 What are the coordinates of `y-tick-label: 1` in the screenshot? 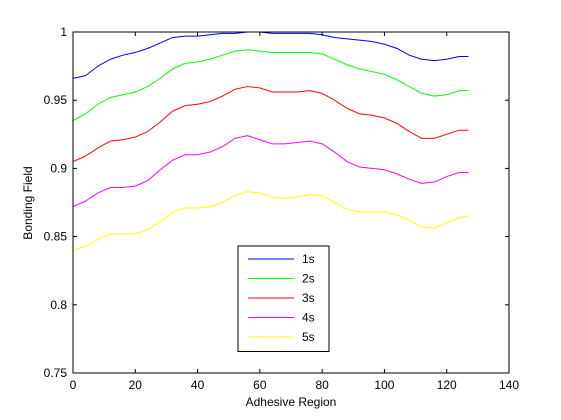 It's located at (63, 32).